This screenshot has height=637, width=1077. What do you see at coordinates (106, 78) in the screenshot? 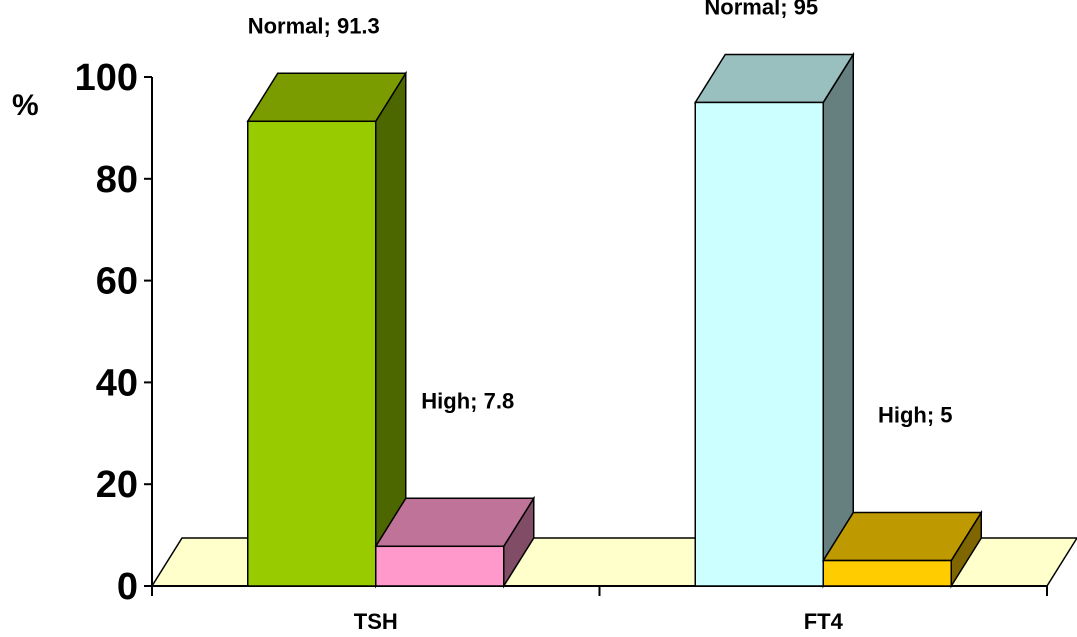
I see `y-tick-label: 100` at bounding box center [106, 78].